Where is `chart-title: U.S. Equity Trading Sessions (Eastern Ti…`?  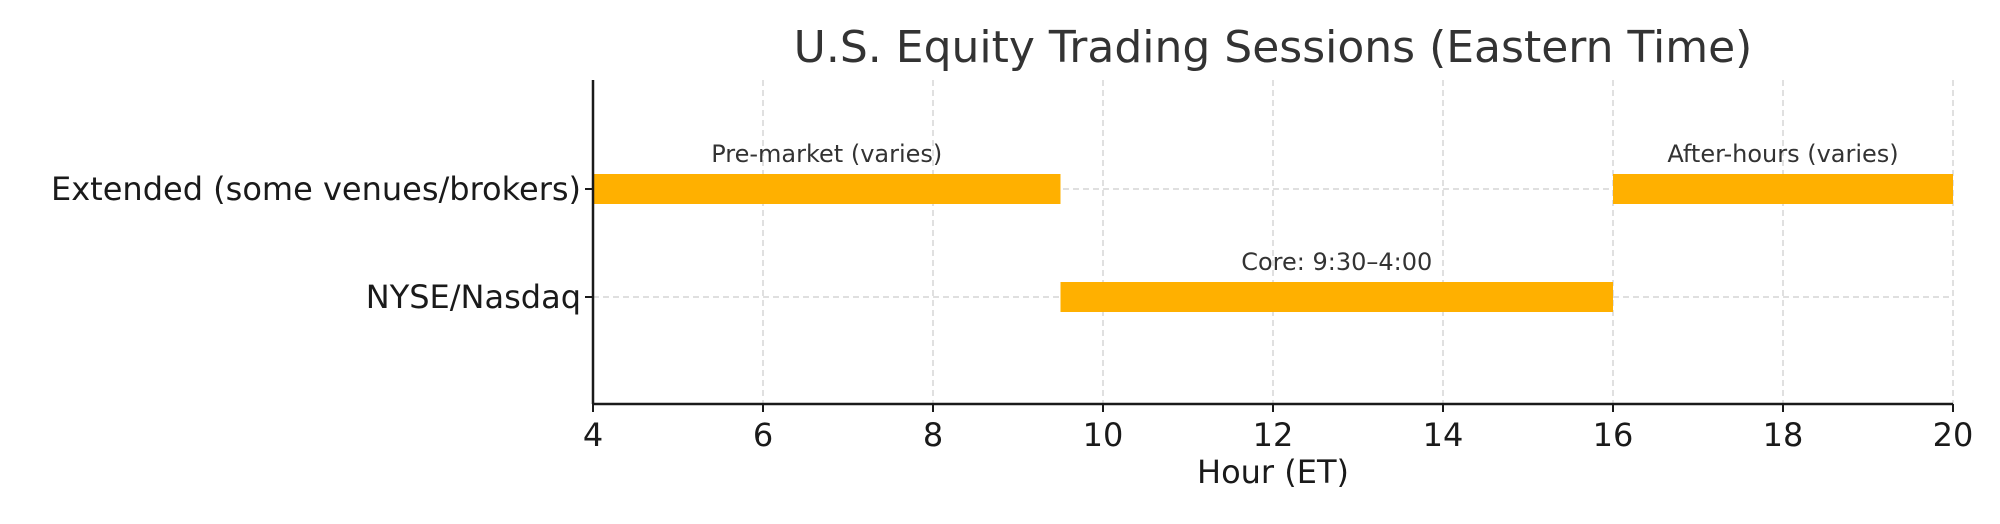
chart-title: U.S. Equity Trading Sessions (Eastern Ti… is located at coordinates (1273, 47).